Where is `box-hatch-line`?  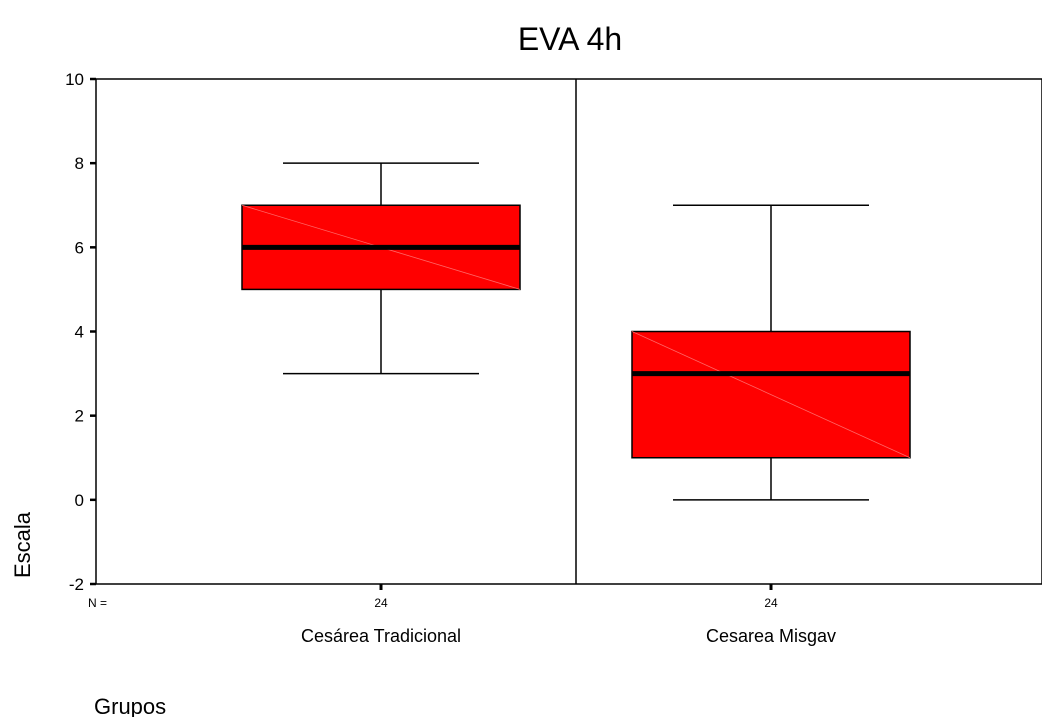 box-hatch-line is located at coordinates (771, 395).